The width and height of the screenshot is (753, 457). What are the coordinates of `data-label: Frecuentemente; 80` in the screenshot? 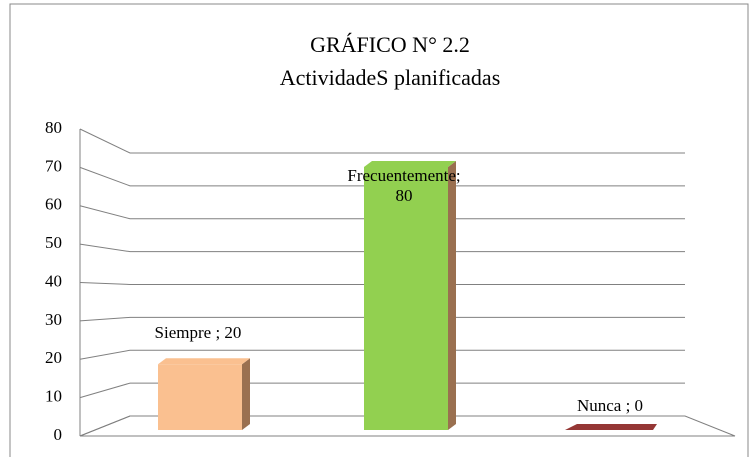 It's located at (404, 185).